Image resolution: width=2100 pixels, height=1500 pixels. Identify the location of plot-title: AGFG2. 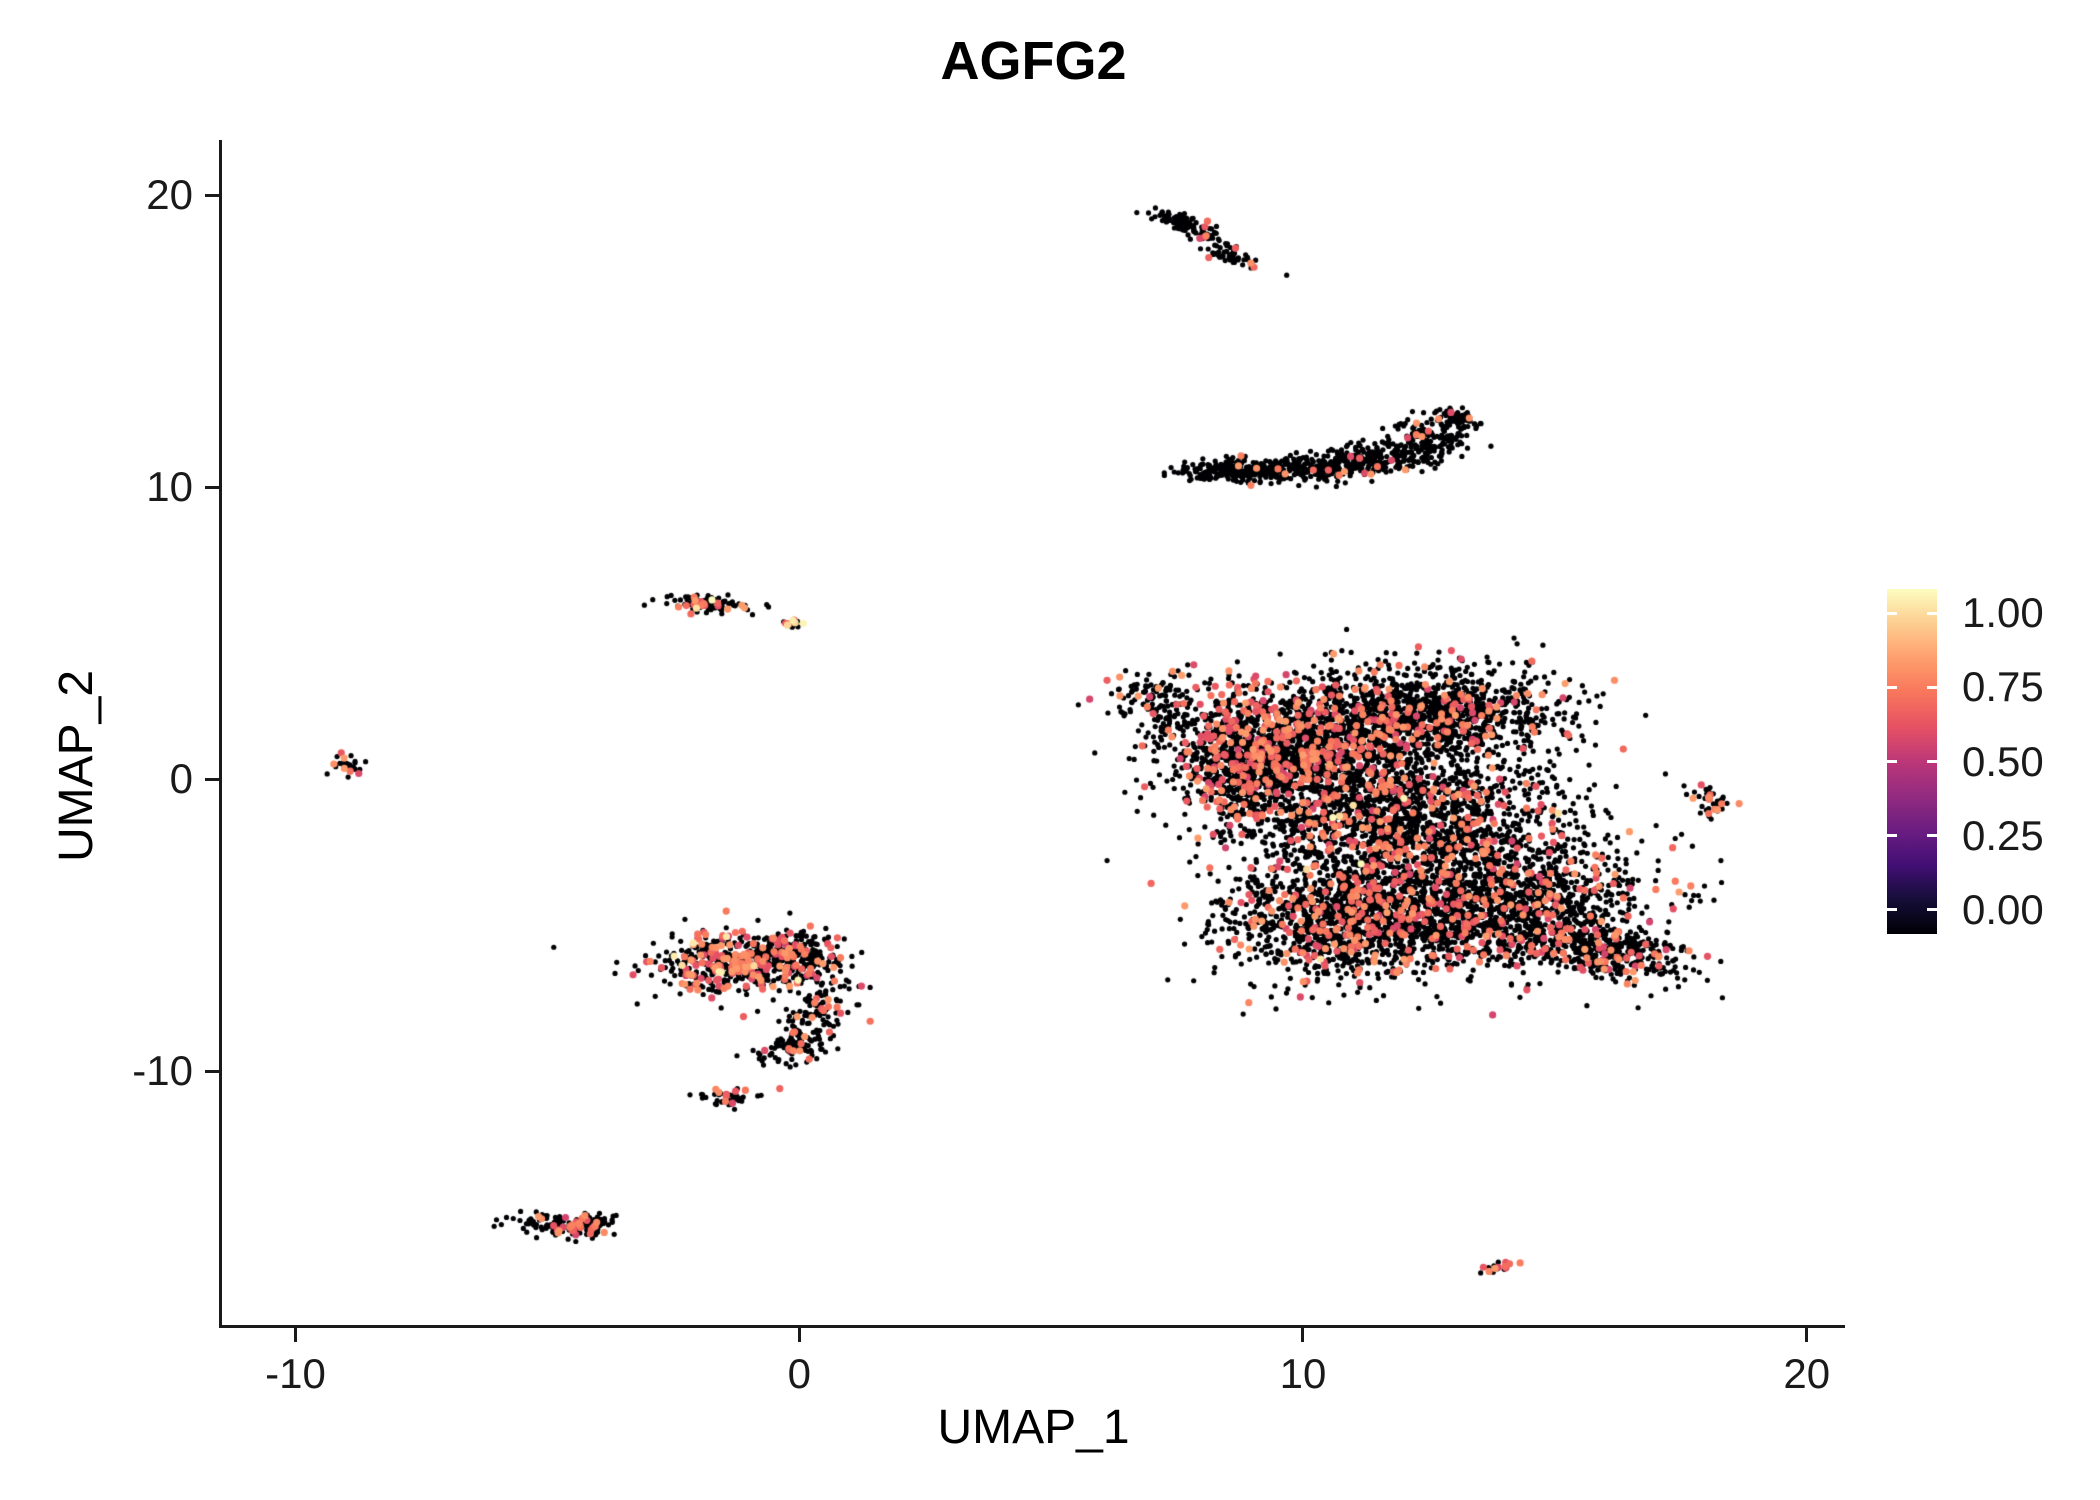
(1033, 61).